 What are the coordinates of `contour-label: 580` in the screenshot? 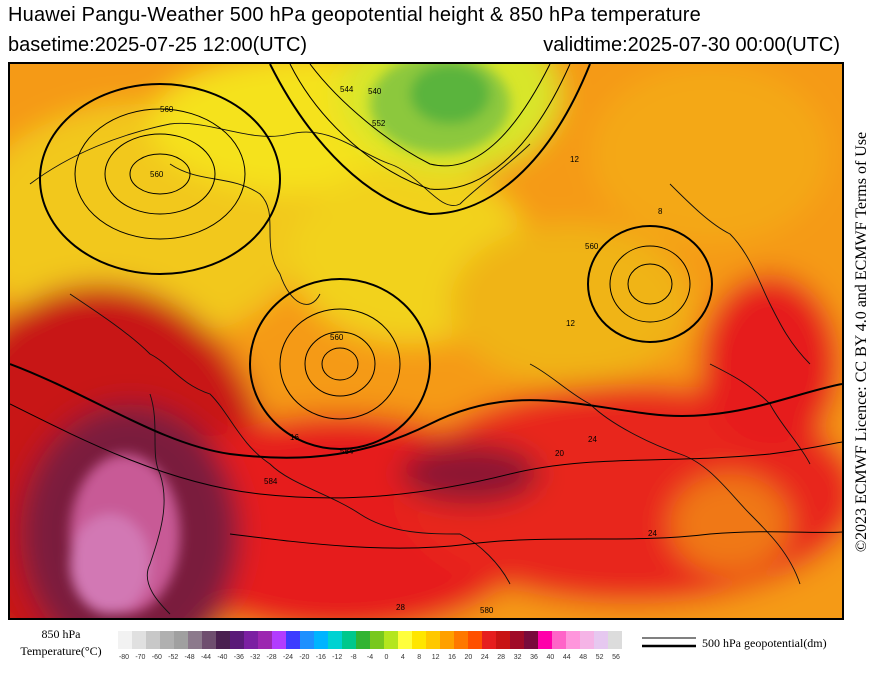 It's located at (487, 610).